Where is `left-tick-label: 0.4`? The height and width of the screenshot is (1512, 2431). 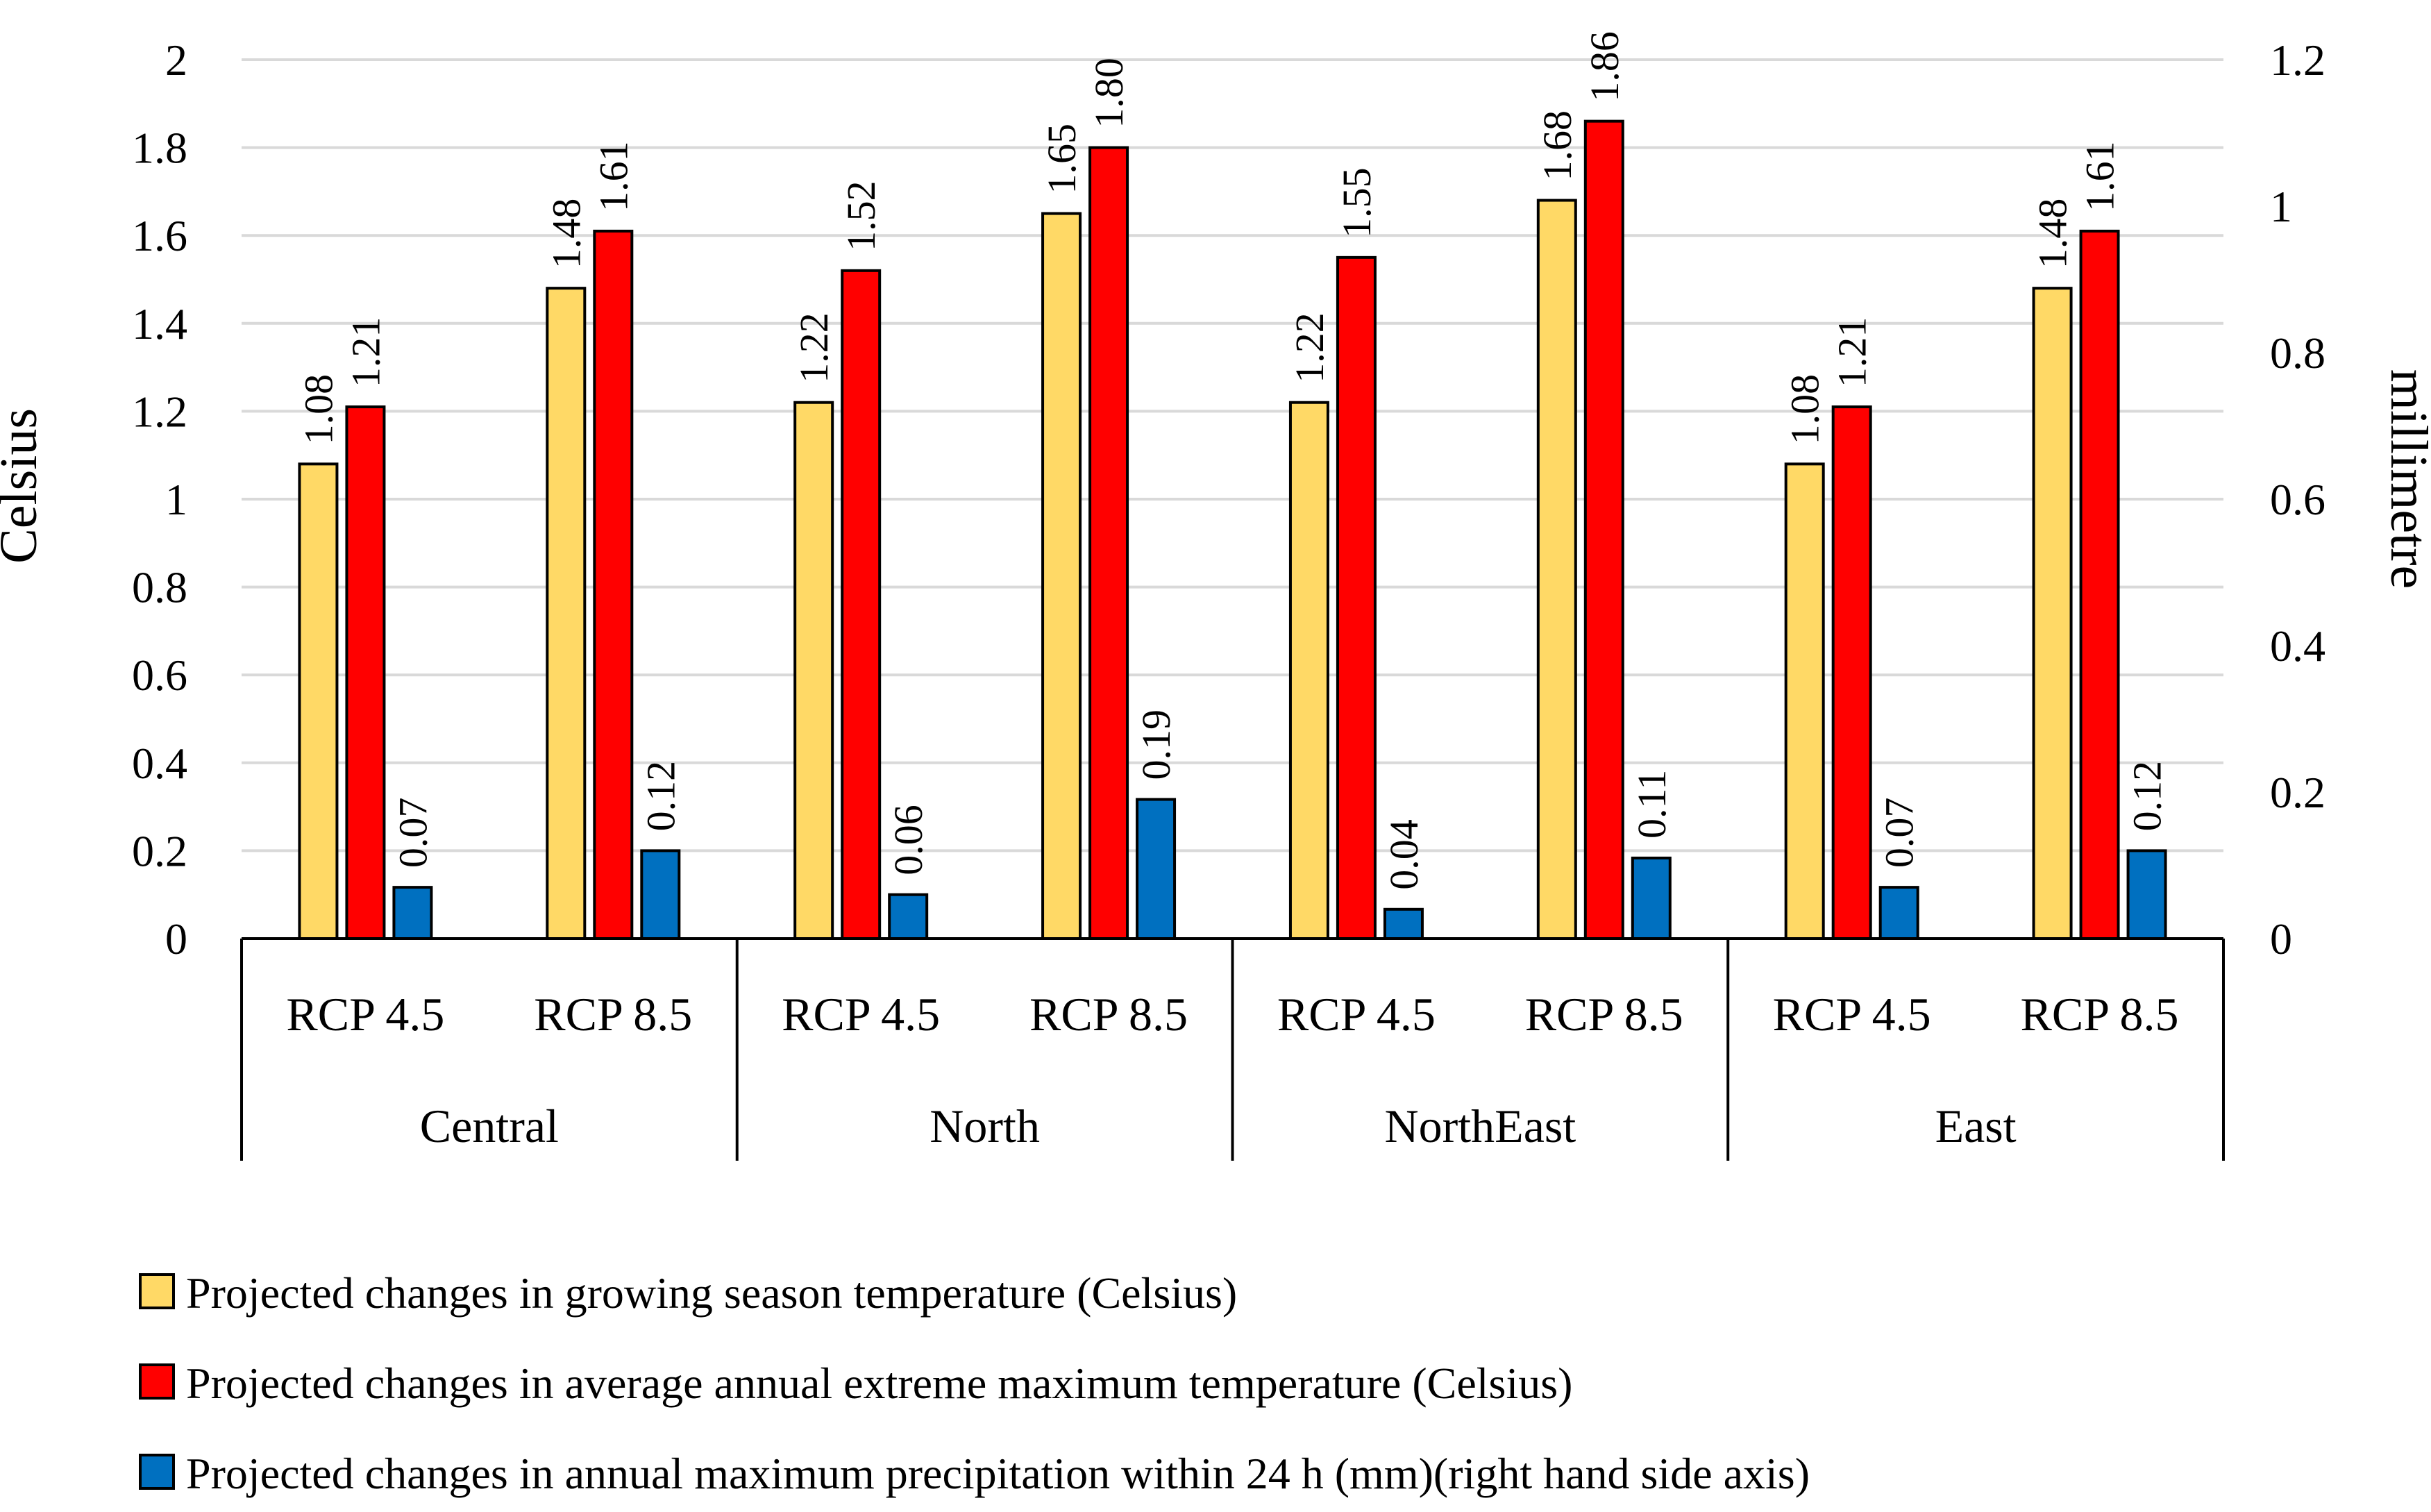 left-tick-label: 0.4 is located at coordinates (159, 763).